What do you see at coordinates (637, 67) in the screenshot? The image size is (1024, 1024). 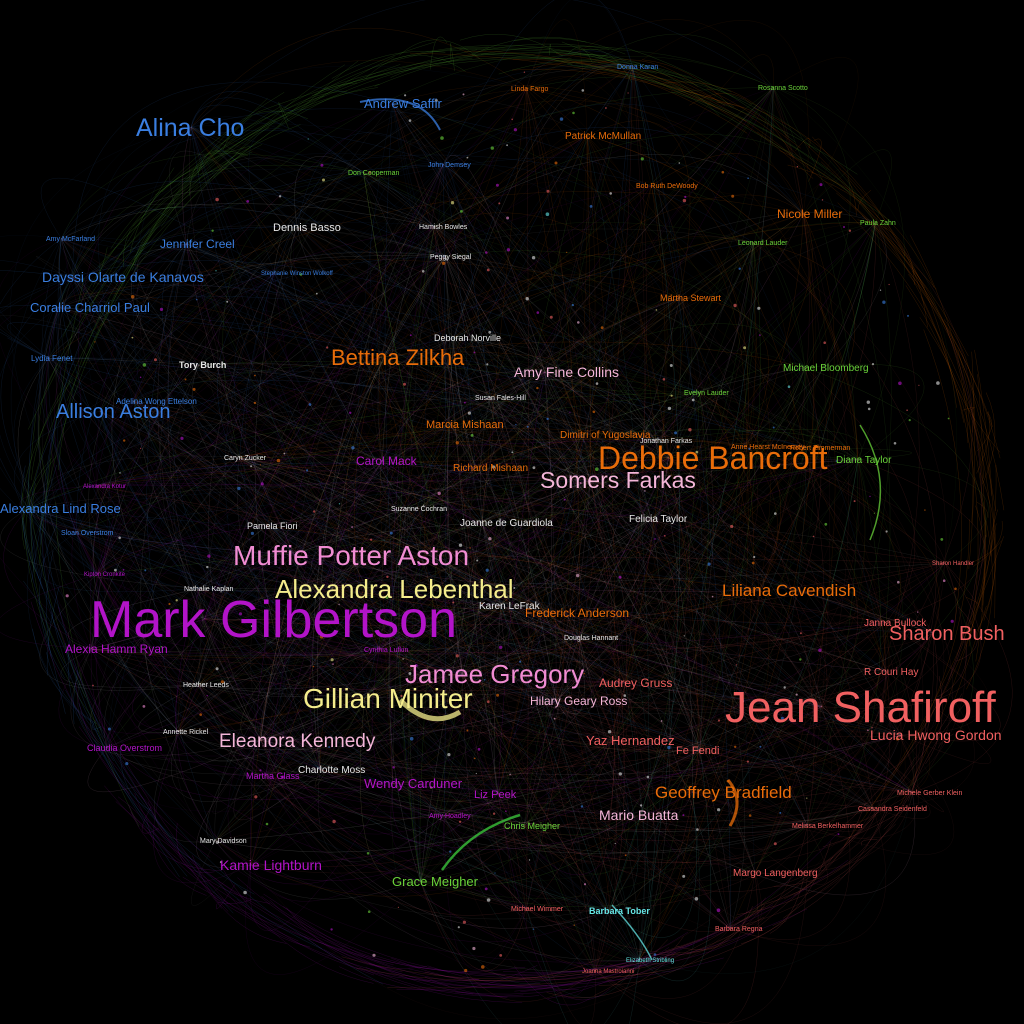 I see `node-label-donna-karan: Donna Karan` at bounding box center [637, 67].